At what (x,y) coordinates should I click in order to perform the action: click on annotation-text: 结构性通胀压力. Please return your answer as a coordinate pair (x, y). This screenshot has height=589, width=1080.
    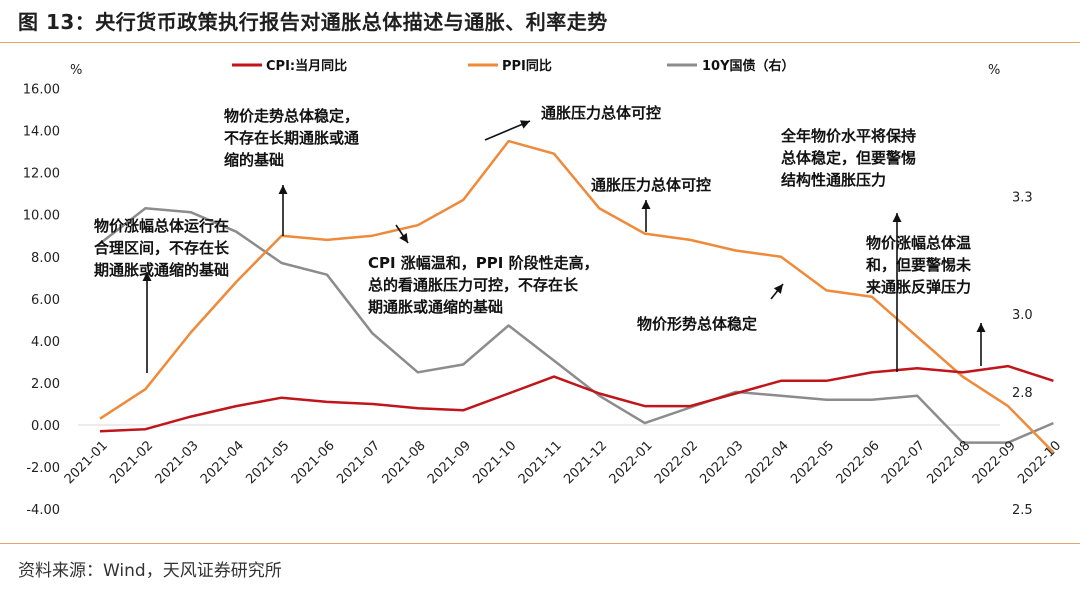
    Looking at the image, I should click on (833, 180).